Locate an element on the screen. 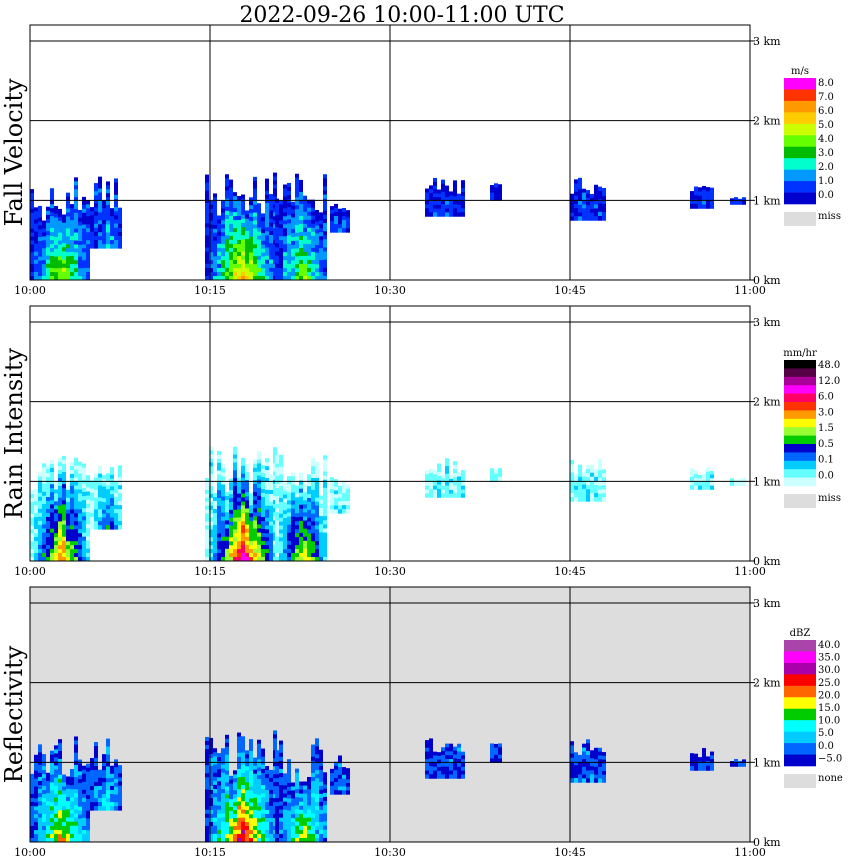 The width and height of the screenshot is (850, 868). panel-ylabel: Rain Intensity is located at coordinates (14, 434).